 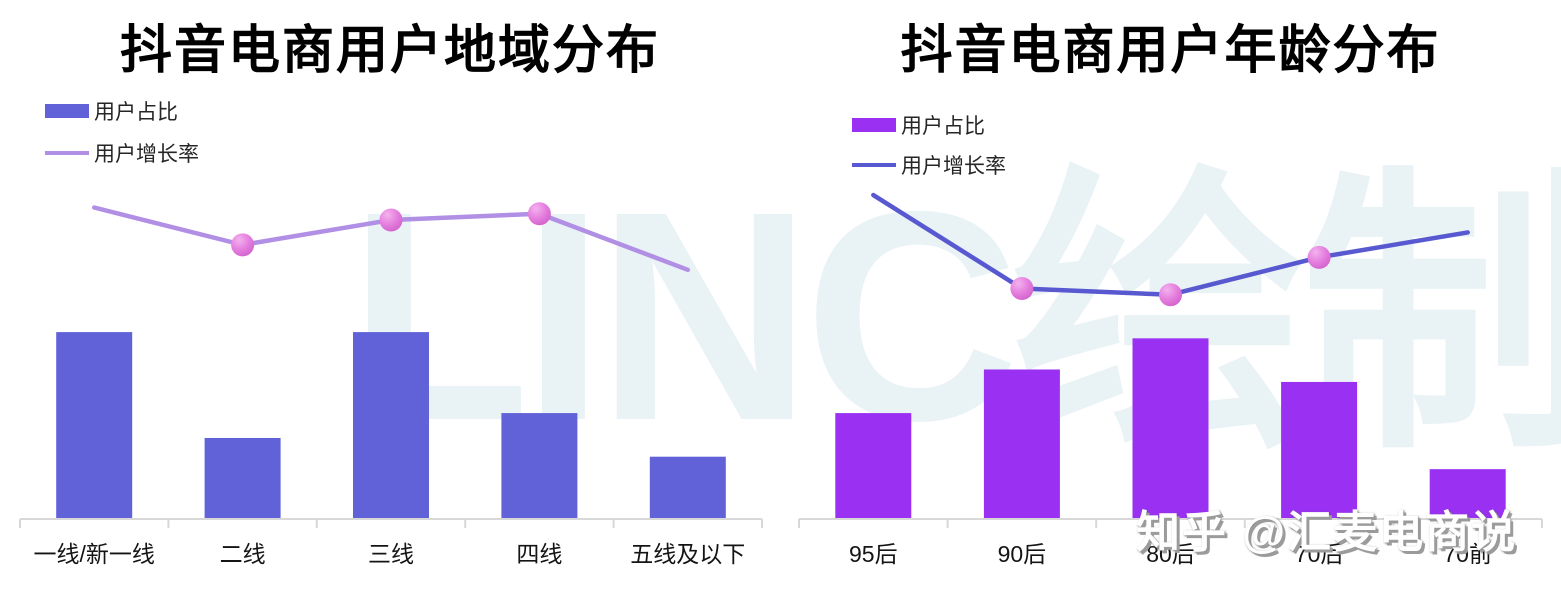 What do you see at coordinates (1170, 51) in the screenshot?
I see `right-chart-title: 抖音电商用户年龄分布` at bounding box center [1170, 51].